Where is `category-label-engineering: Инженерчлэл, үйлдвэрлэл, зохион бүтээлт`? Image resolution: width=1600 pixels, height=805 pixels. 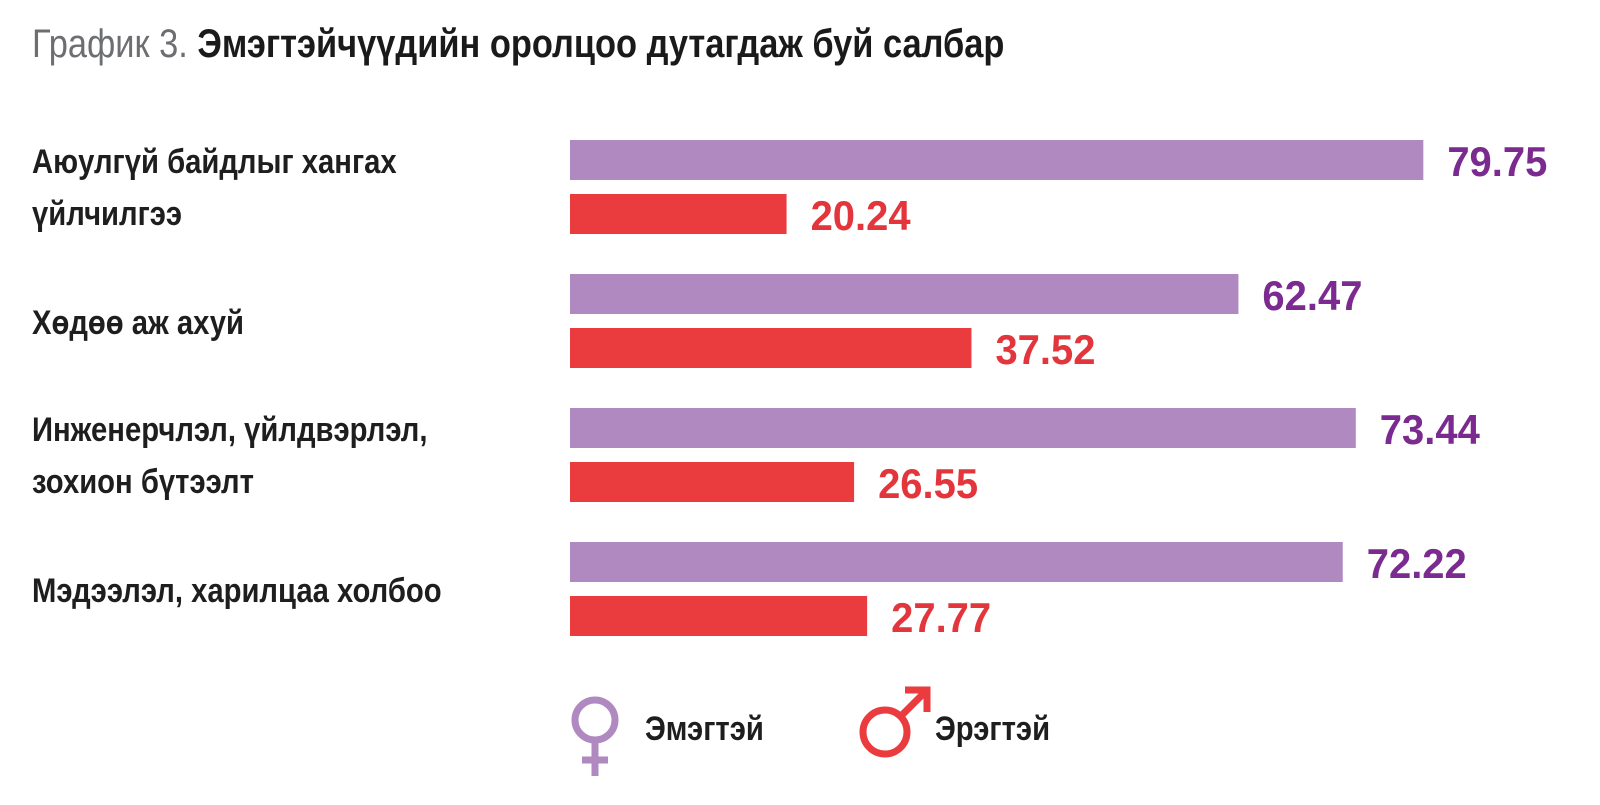 category-label-engineering: Инженерчлэл, үйлдвэрлэл, зохион бүтээлт is located at coordinates (255, 456).